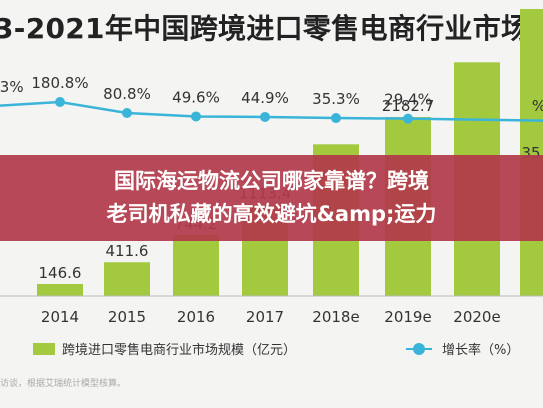 Image resolution: width=543 pixels, height=408 pixels. Describe the element at coordinates (481, 350) in the screenshot. I see `legend-line-label: 增长率（%）` at that location.